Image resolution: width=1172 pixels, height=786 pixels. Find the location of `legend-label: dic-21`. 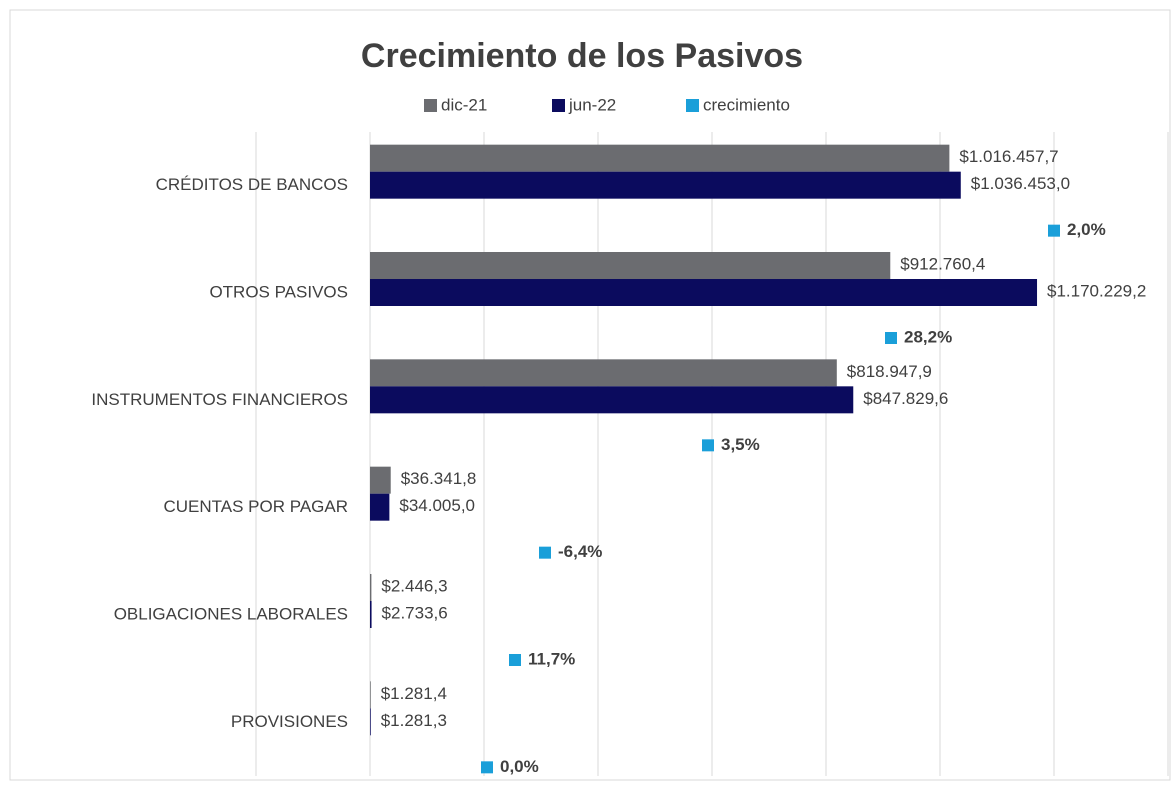

legend-label: dic-21 is located at coordinates (464, 104).